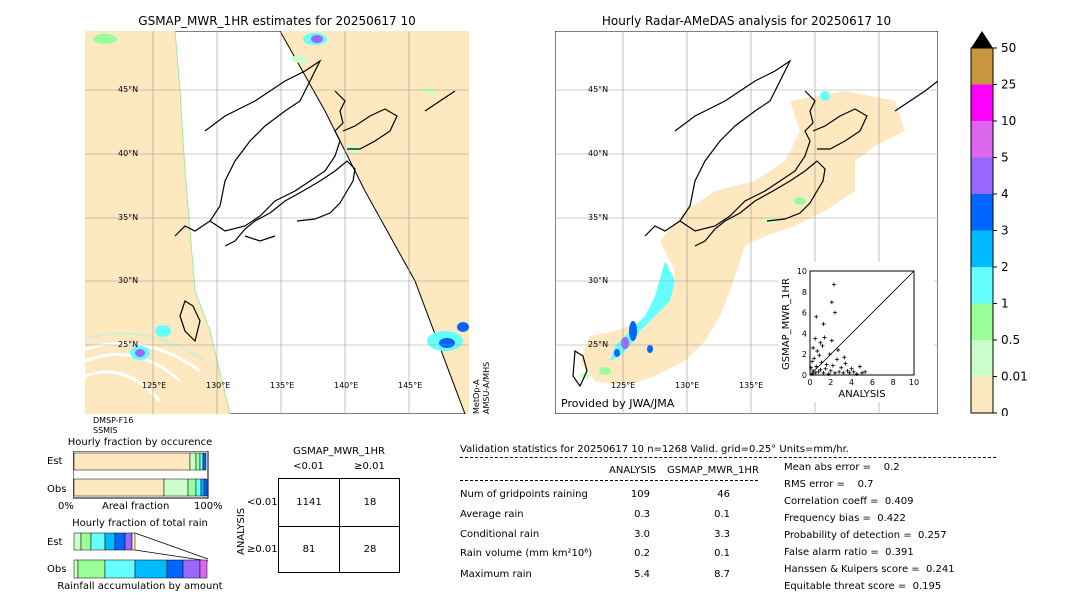 The image size is (1080, 612). I want to click on right-lon-135: 135°E, so click(751, 385).